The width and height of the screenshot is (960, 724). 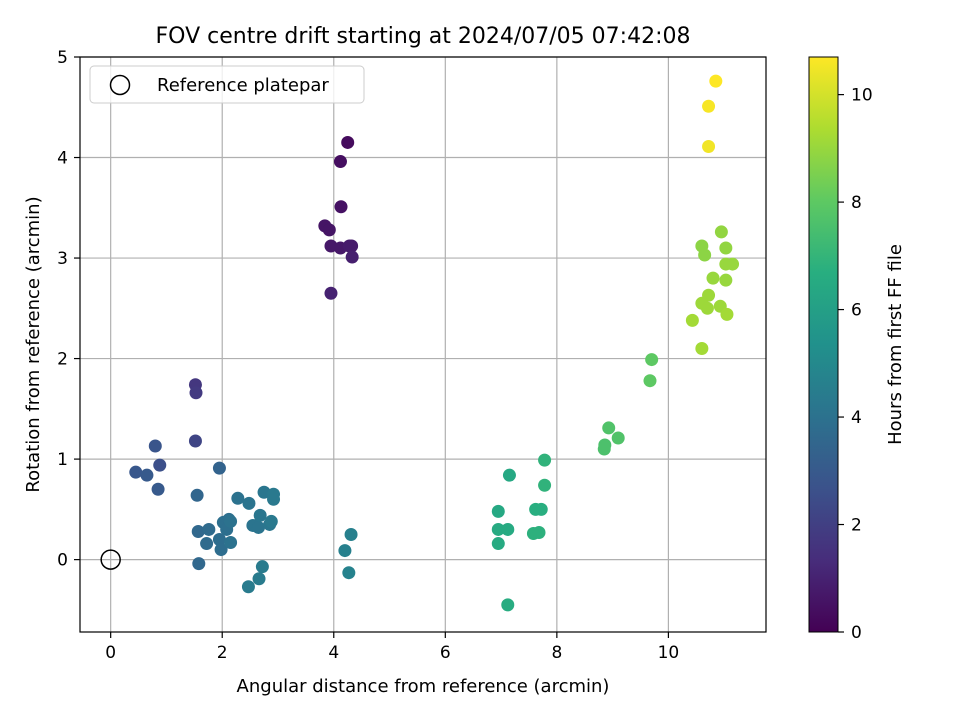 What do you see at coordinates (669, 653) in the screenshot?
I see `x-tick-label: 10` at bounding box center [669, 653].